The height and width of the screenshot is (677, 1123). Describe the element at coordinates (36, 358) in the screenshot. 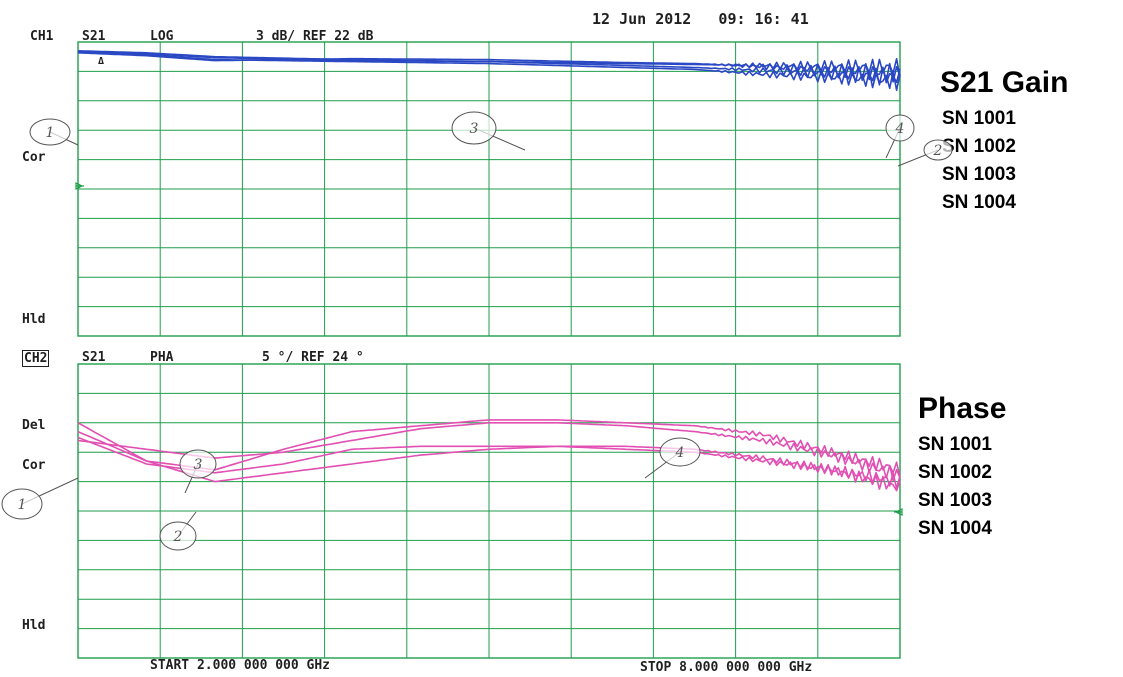

I see `ch2-channel: CH2` at that location.